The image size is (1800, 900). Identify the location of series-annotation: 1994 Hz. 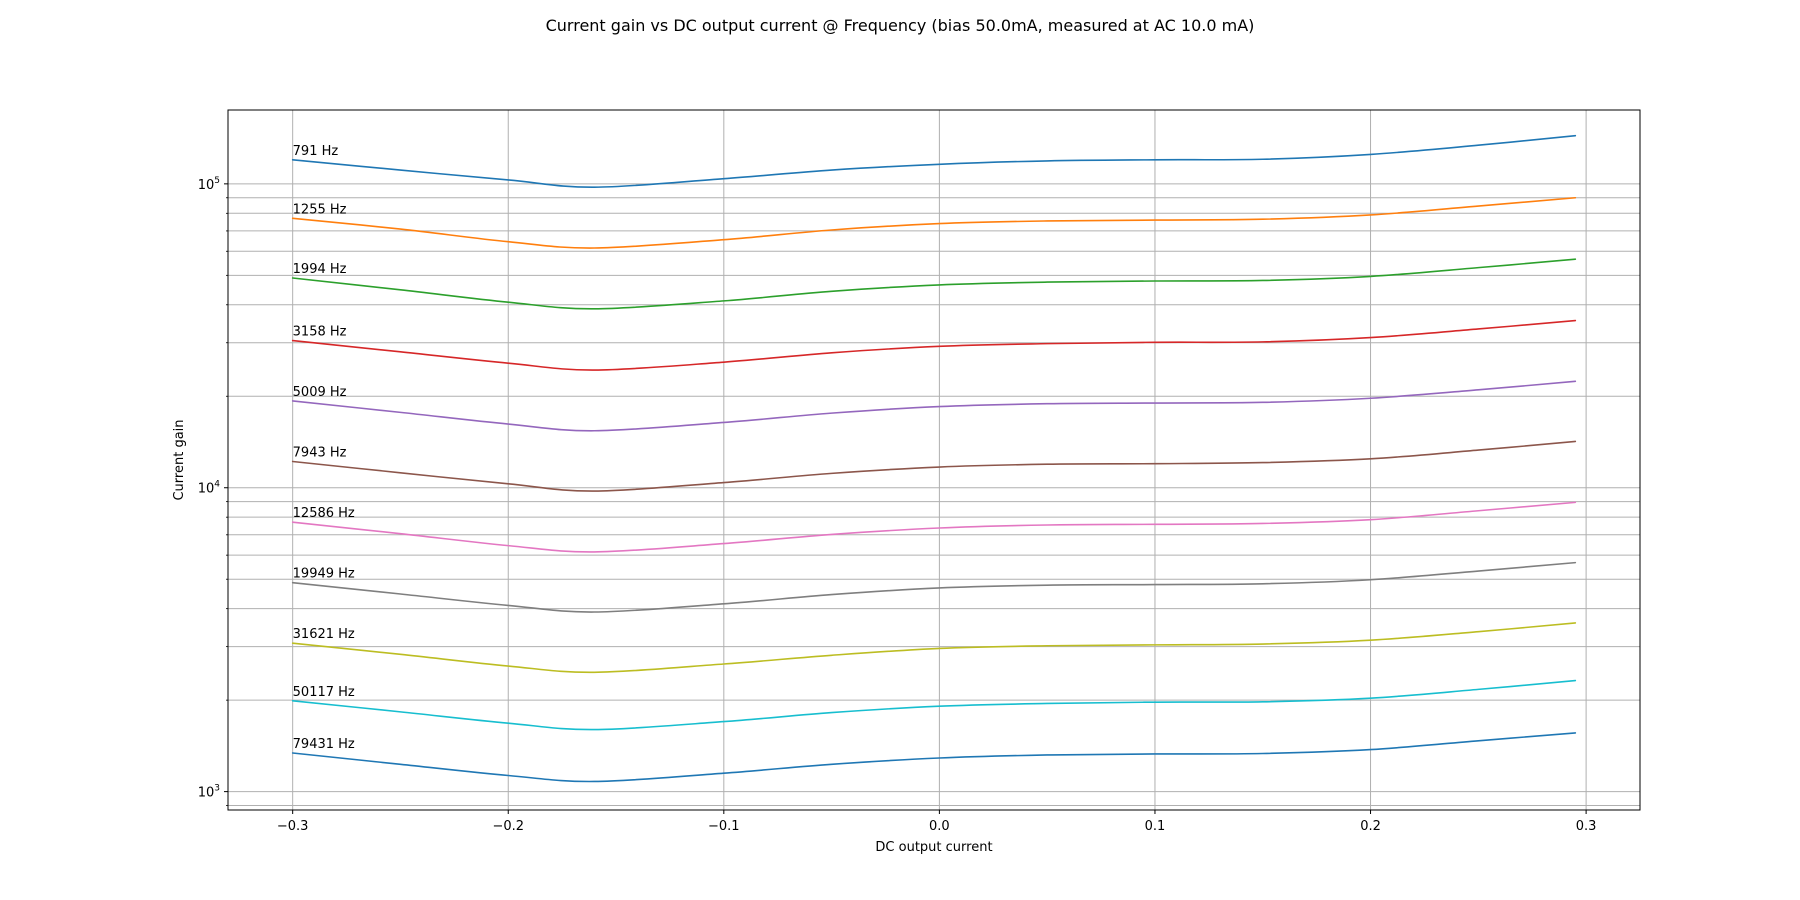
(320, 269).